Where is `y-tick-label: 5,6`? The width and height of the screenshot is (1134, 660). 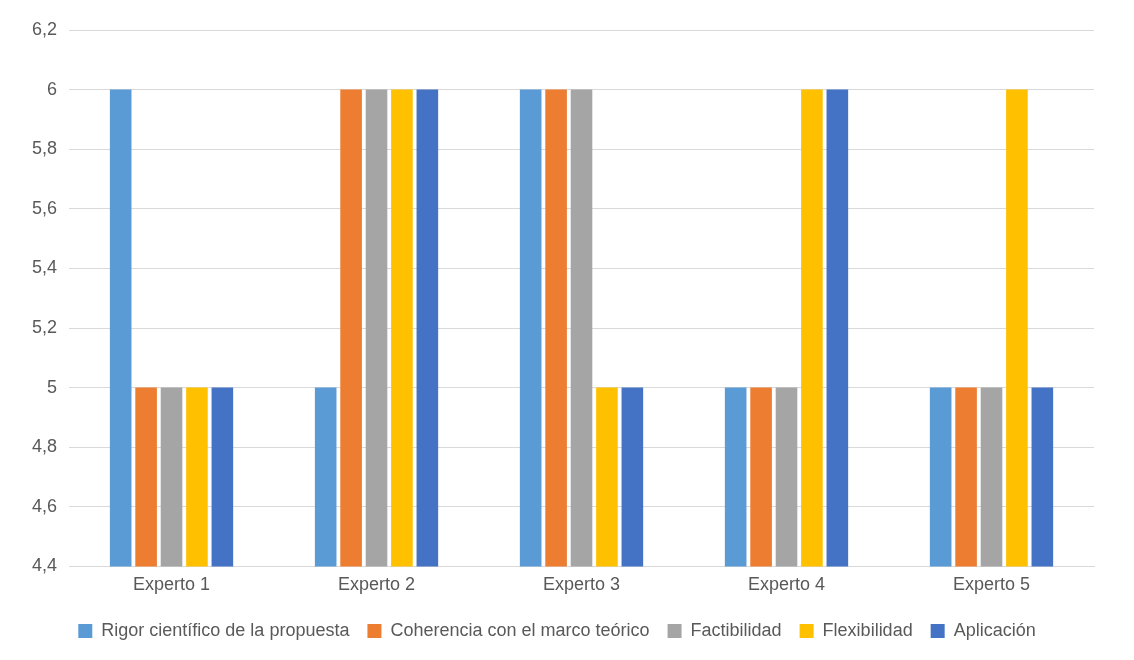
y-tick-label: 5,6 is located at coordinates (44, 207).